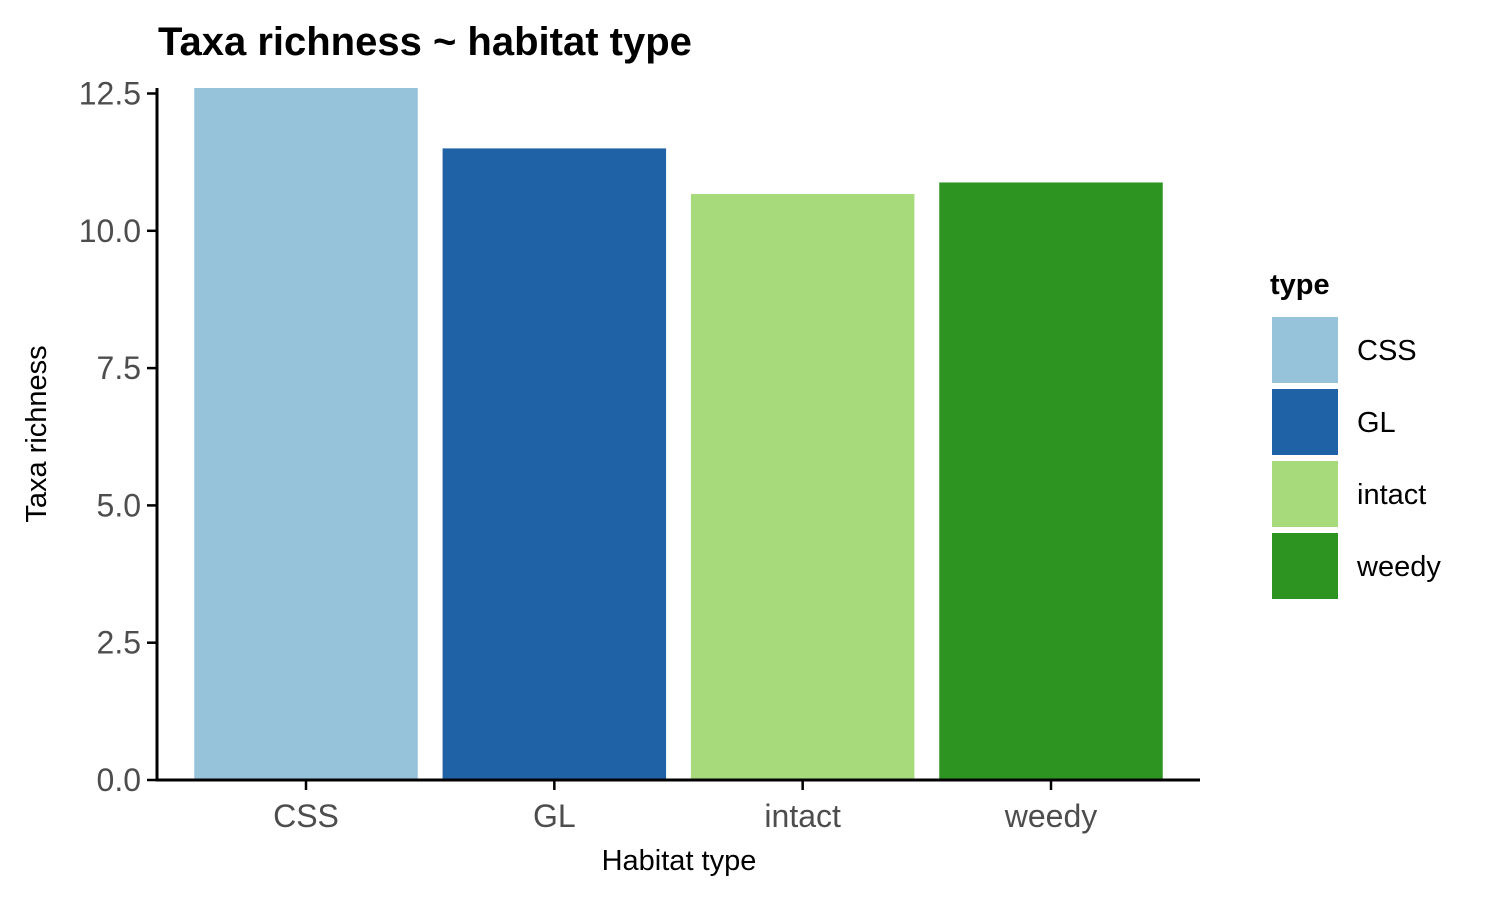  Describe the element at coordinates (685, 807) in the screenshot. I see `x-axis-ticks: CSS GL intact weedy` at that location.